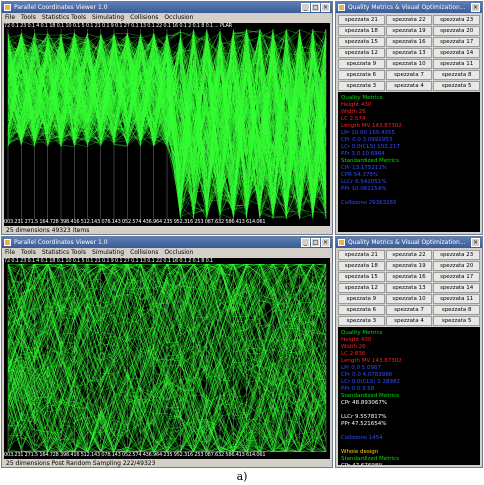 The width and height of the screenshot is (484, 485). Describe the element at coordinates (7, 7) in the screenshot. I see `app-icon` at that location.